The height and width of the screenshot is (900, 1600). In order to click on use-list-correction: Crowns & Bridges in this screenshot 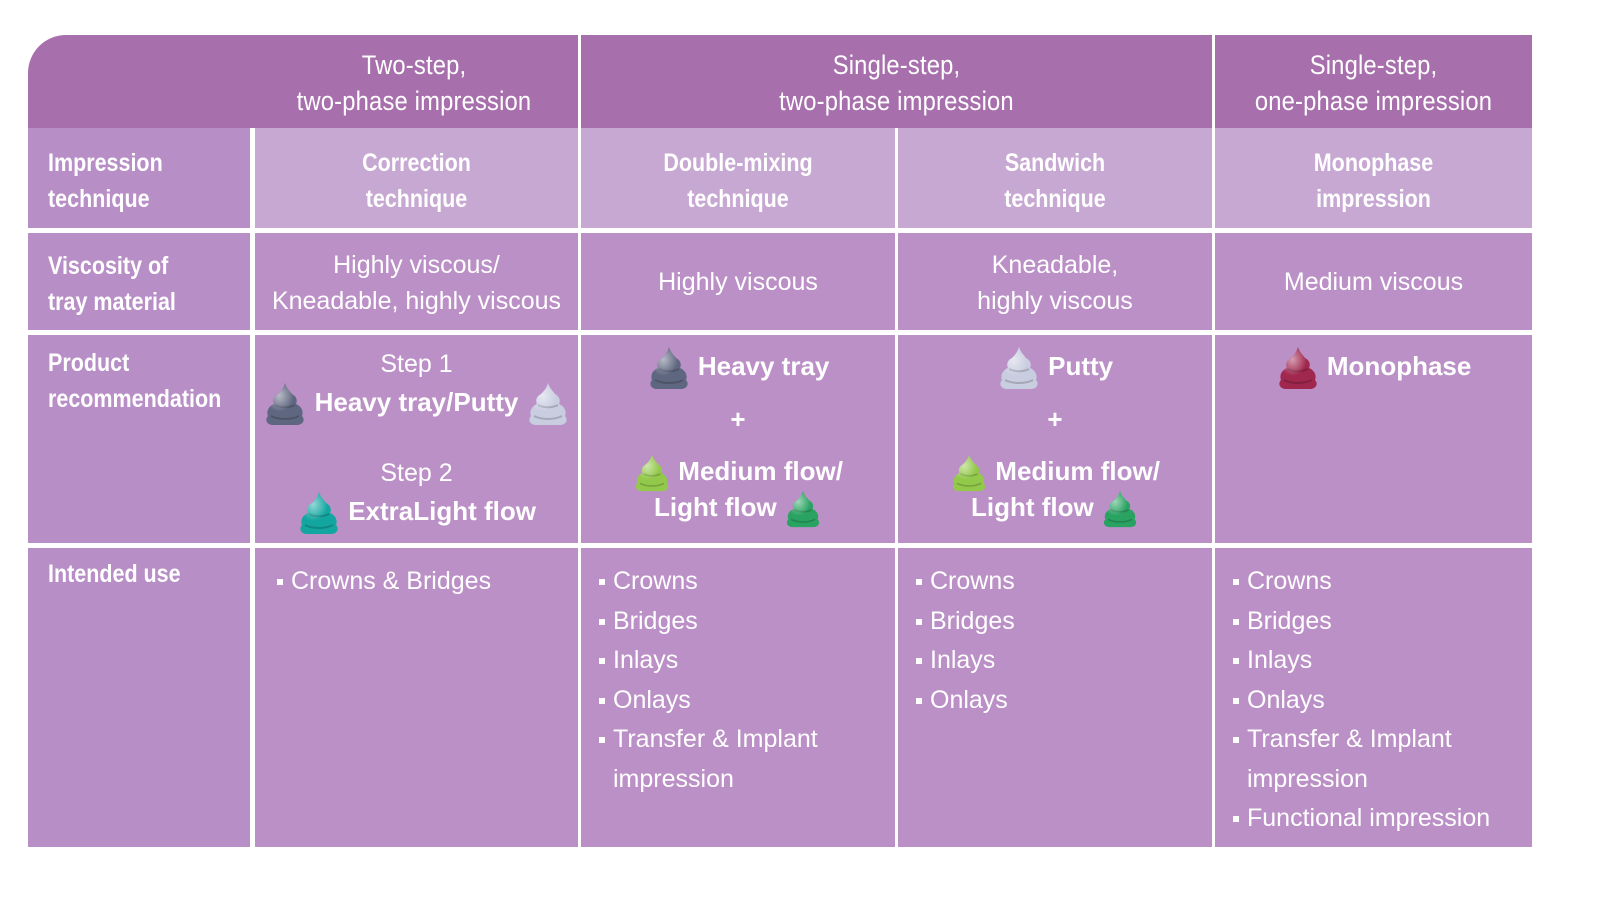, I will do `click(384, 582)`.